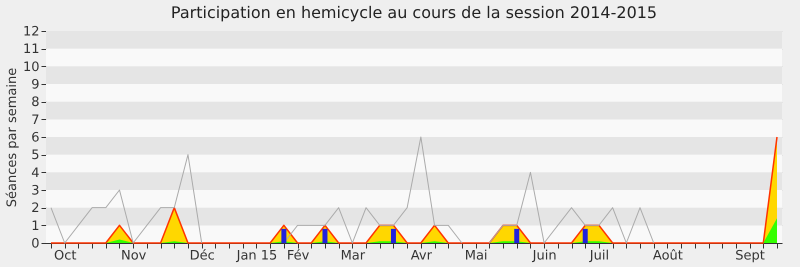 The width and height of the screenshot is (800, 267). What do you see at coordinates (35, 191) in the screenshot?
I see `y-tick-label: 3` at bounding box center [35, 191].